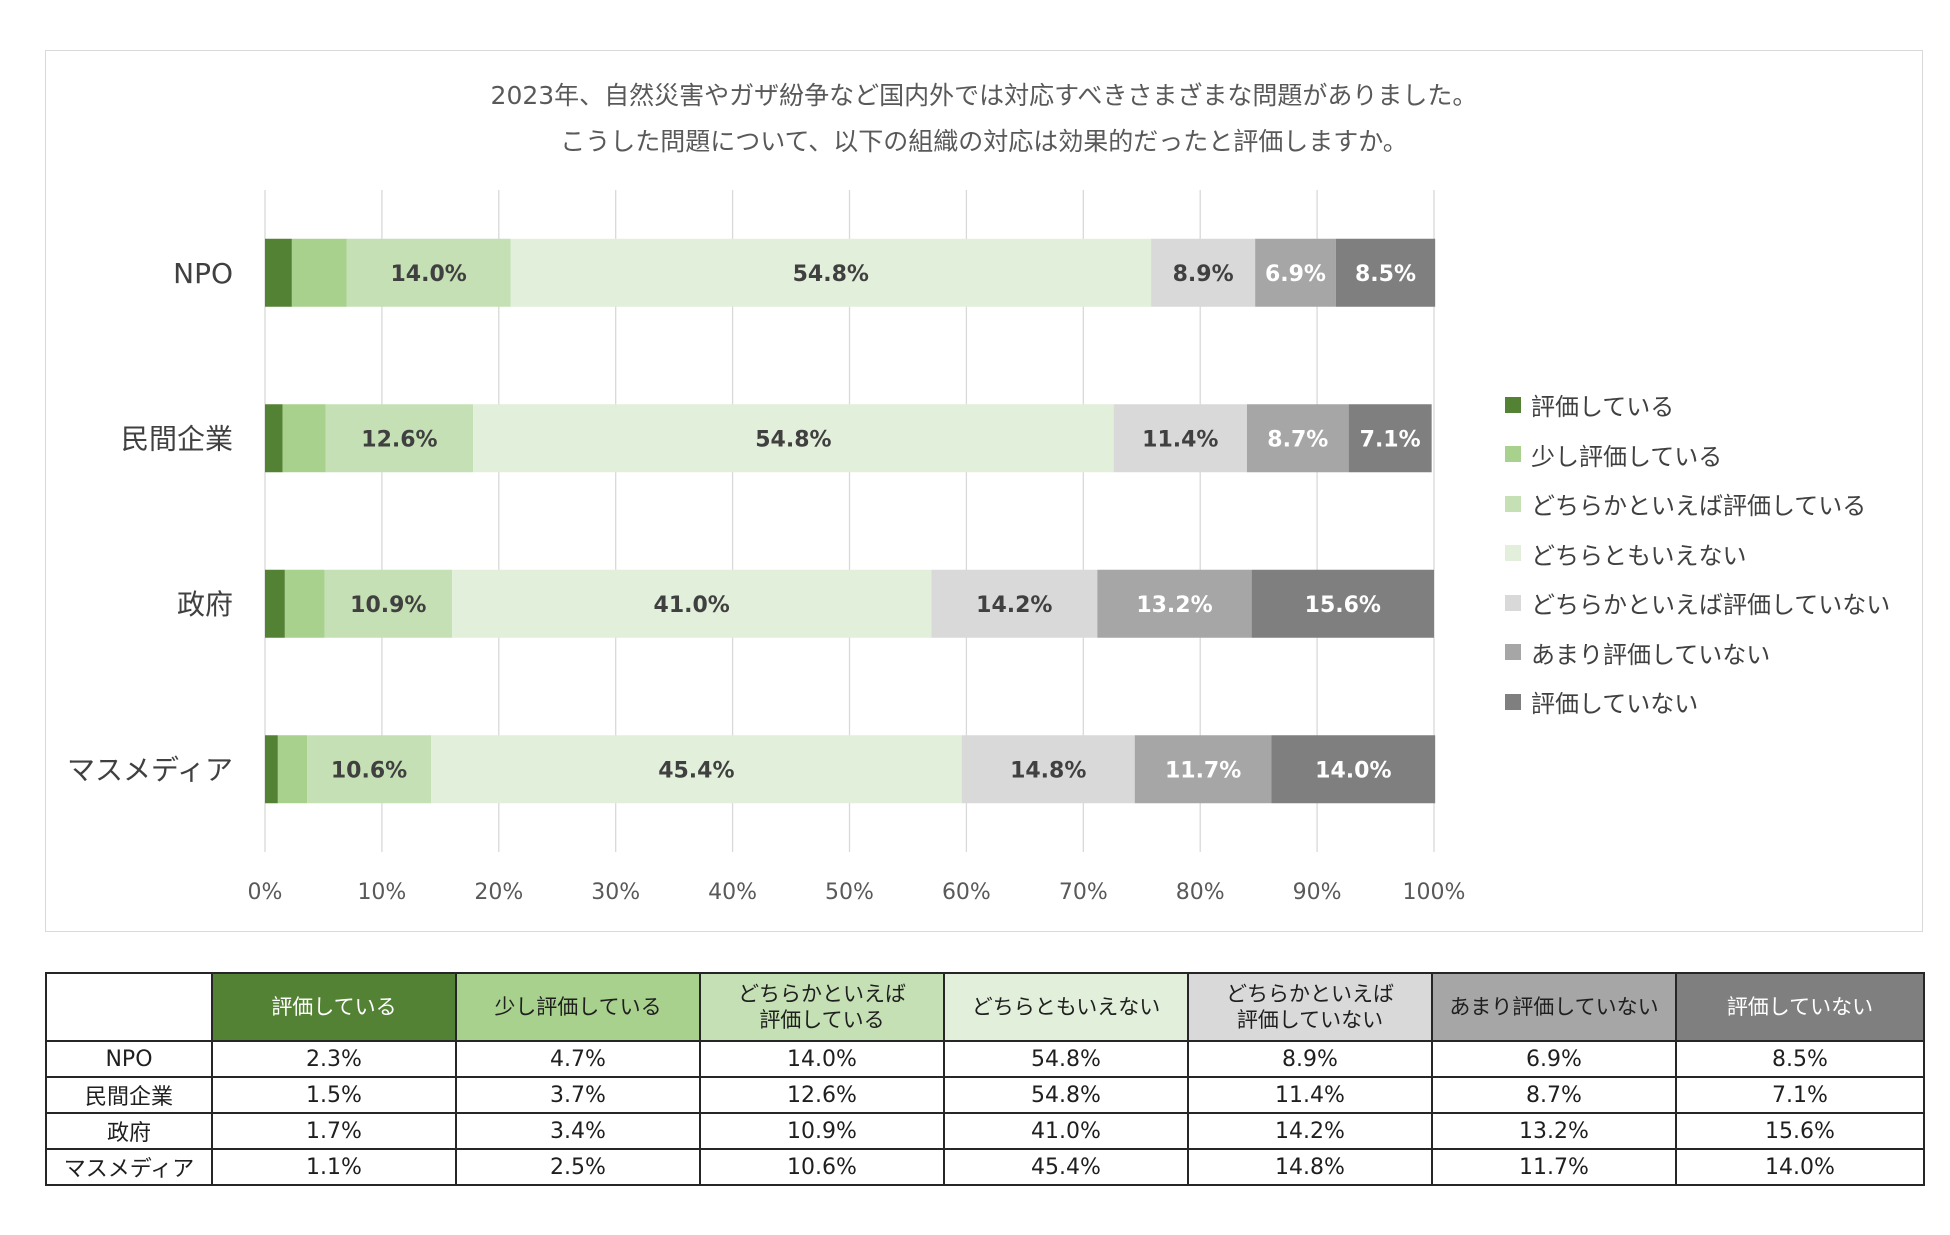  What do you see at coordinates (1310, 1167) in the screenshot?
I see `table-cell: 14.8%` at bounding box center [1310, 1167].